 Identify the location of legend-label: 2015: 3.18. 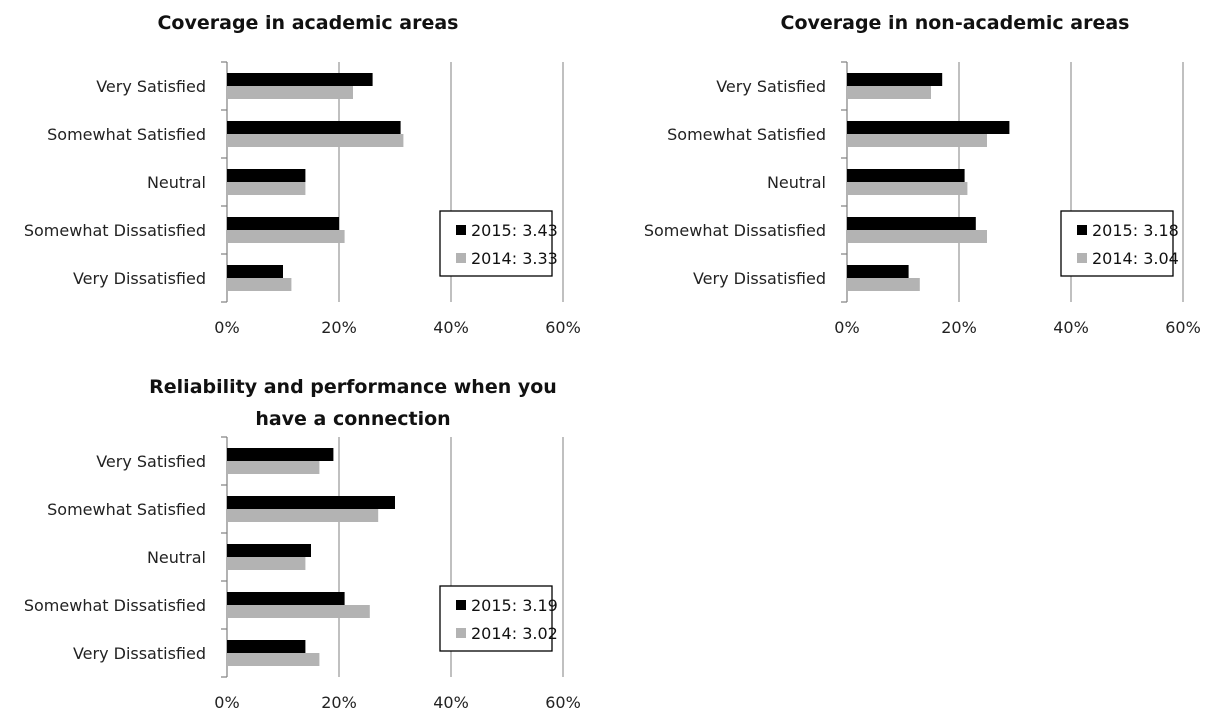
(1135, 230).